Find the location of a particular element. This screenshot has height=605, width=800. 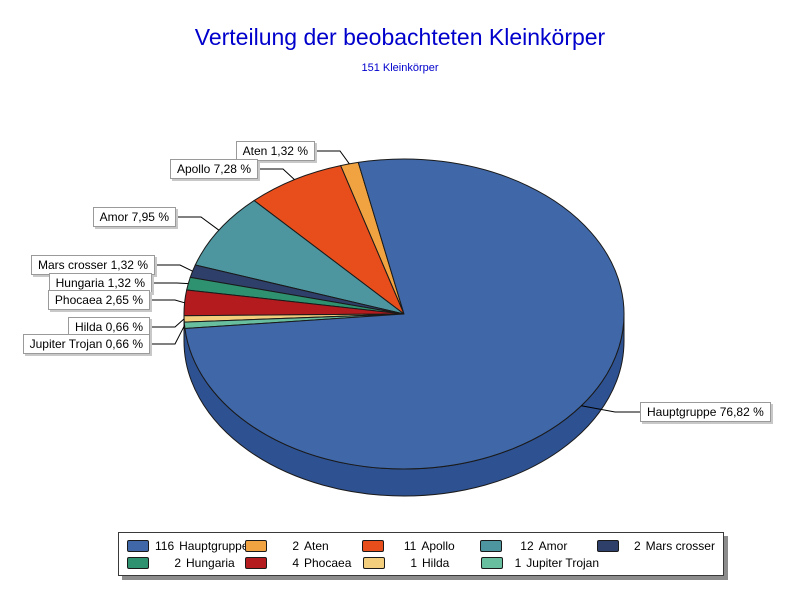

legend-item-phocaea: 4 Phocaea is located at coordinates (304, 563).